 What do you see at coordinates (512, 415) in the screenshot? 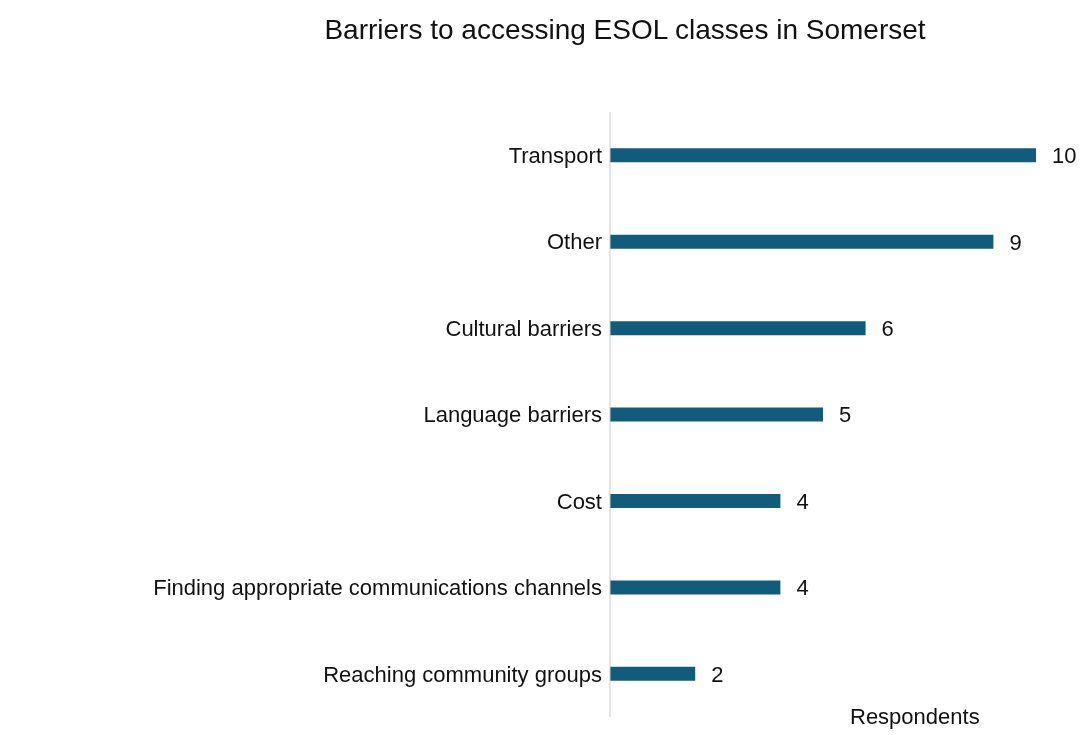
I see `y-tick-label: Language barriers` at bounding box center [512, 415].